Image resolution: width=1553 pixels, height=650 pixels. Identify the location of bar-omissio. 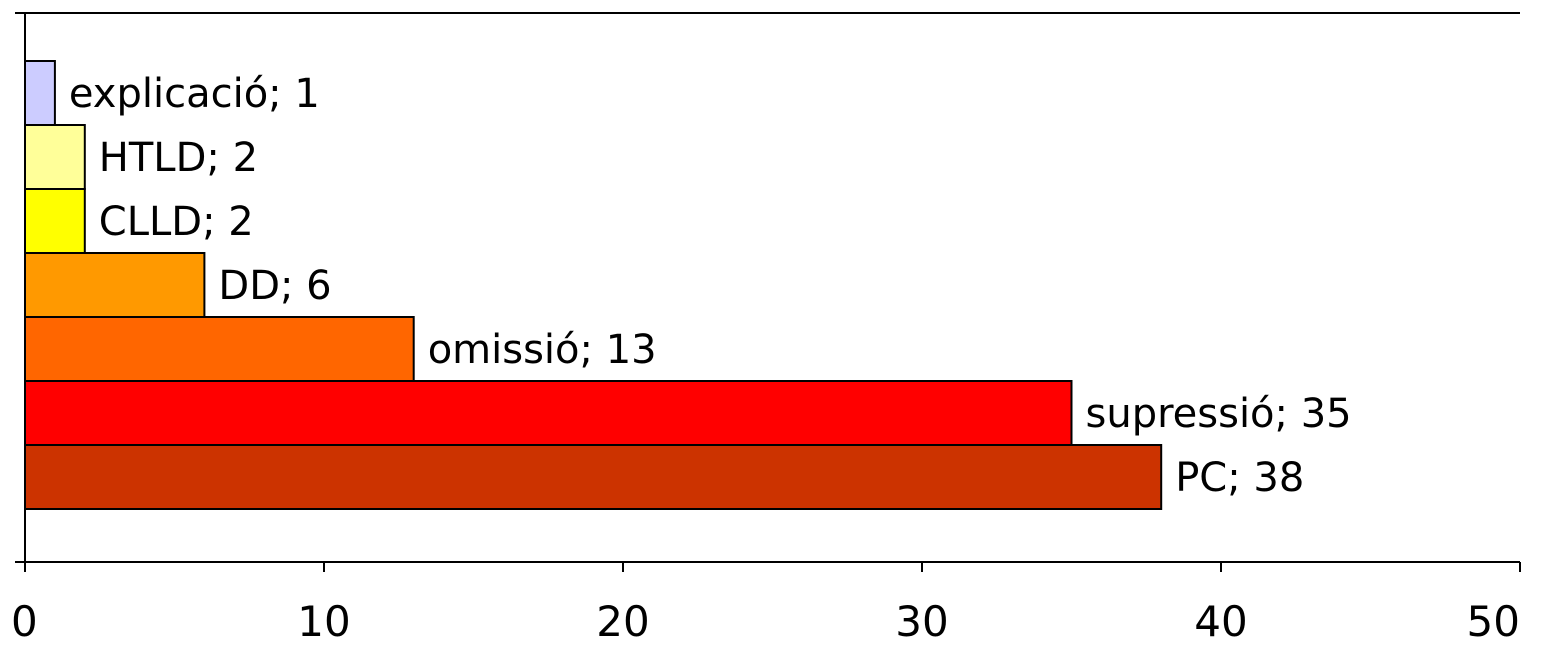
(219, 349).